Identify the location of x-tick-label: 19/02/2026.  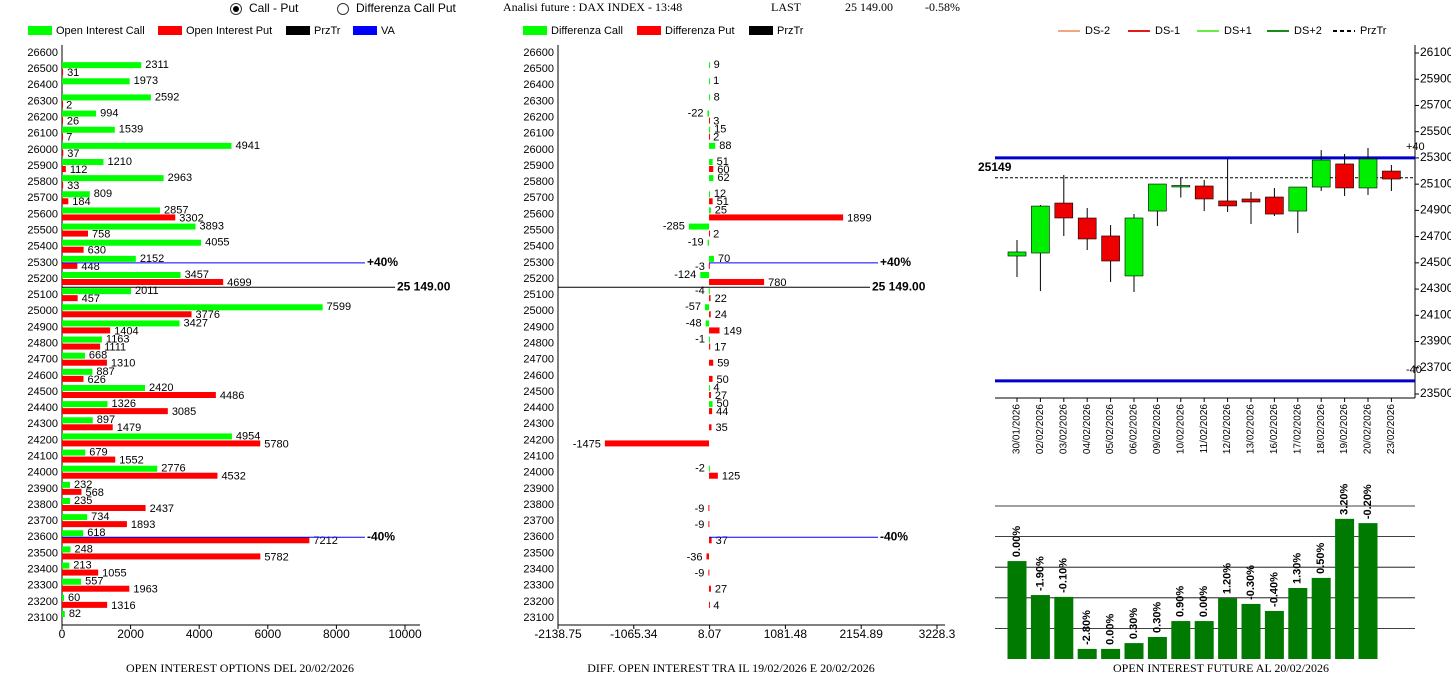
(1344, 429).